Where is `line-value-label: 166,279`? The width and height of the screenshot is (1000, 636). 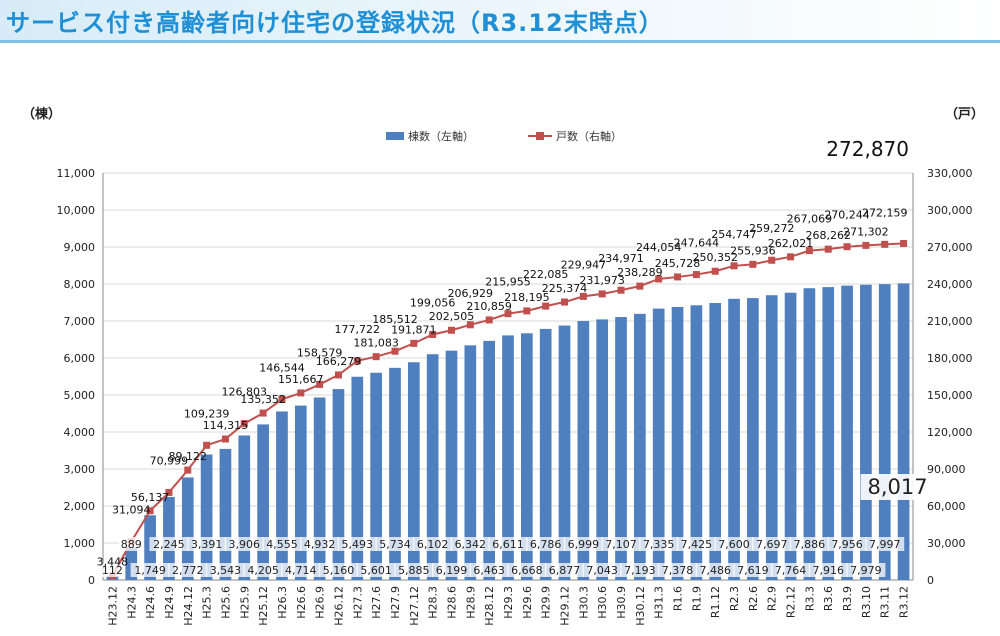
line-value-label: 166,279 is located at coordinates (339, 361).